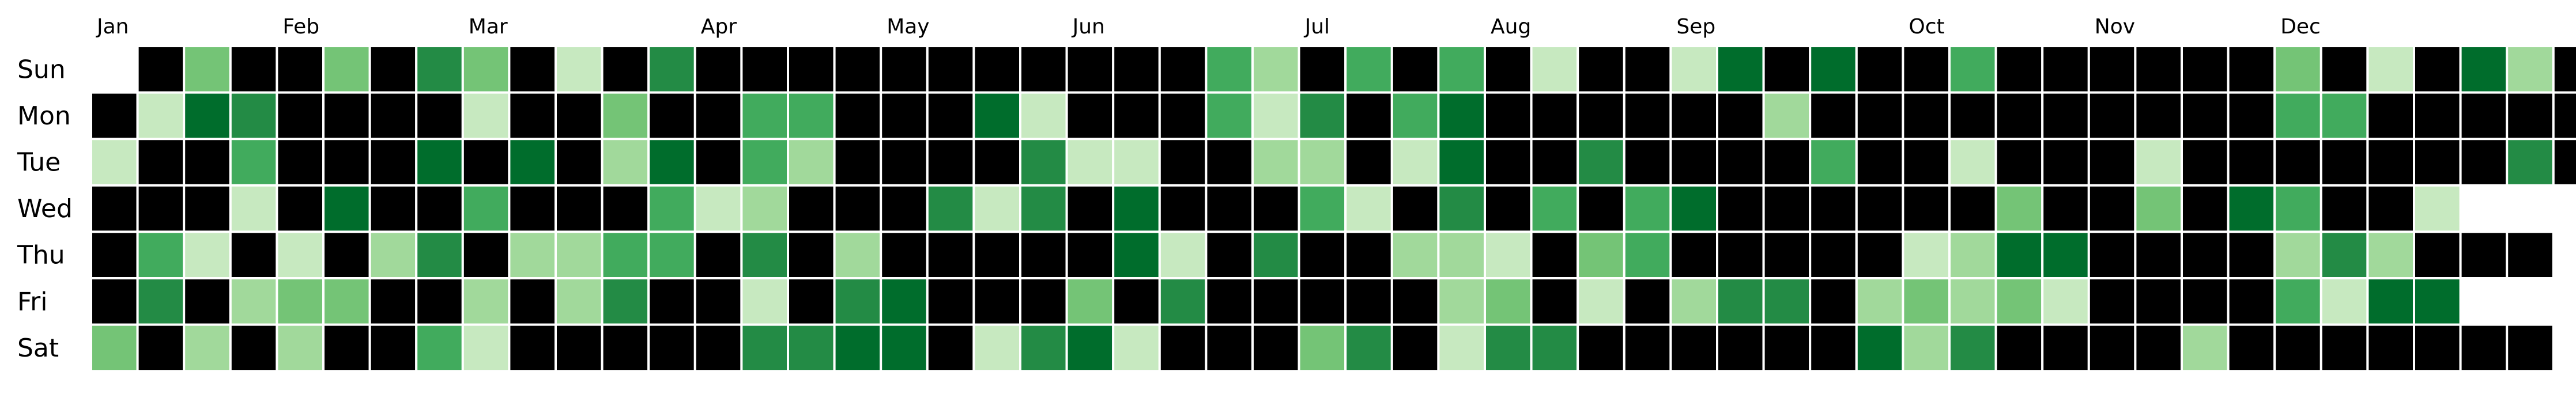 The width and height of the screenshot is (2576, 409). What do you see at coordinates (532, 69) in the screenshot?
I see `heatmap-cell-sun-w9` at bounding box center [532, 69].